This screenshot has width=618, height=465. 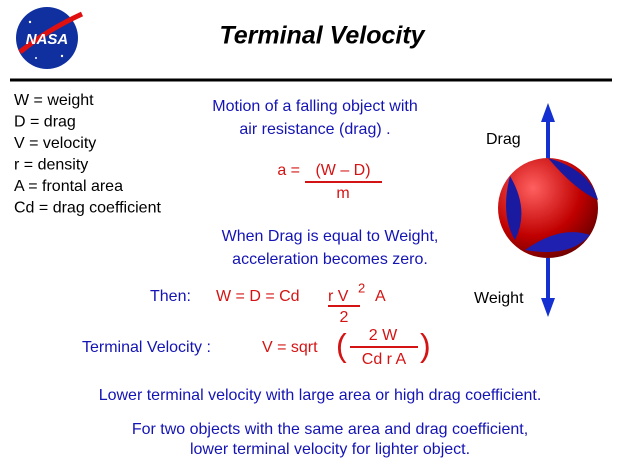 I want to click on logo-text: NASA, so click(x=47, y=39).